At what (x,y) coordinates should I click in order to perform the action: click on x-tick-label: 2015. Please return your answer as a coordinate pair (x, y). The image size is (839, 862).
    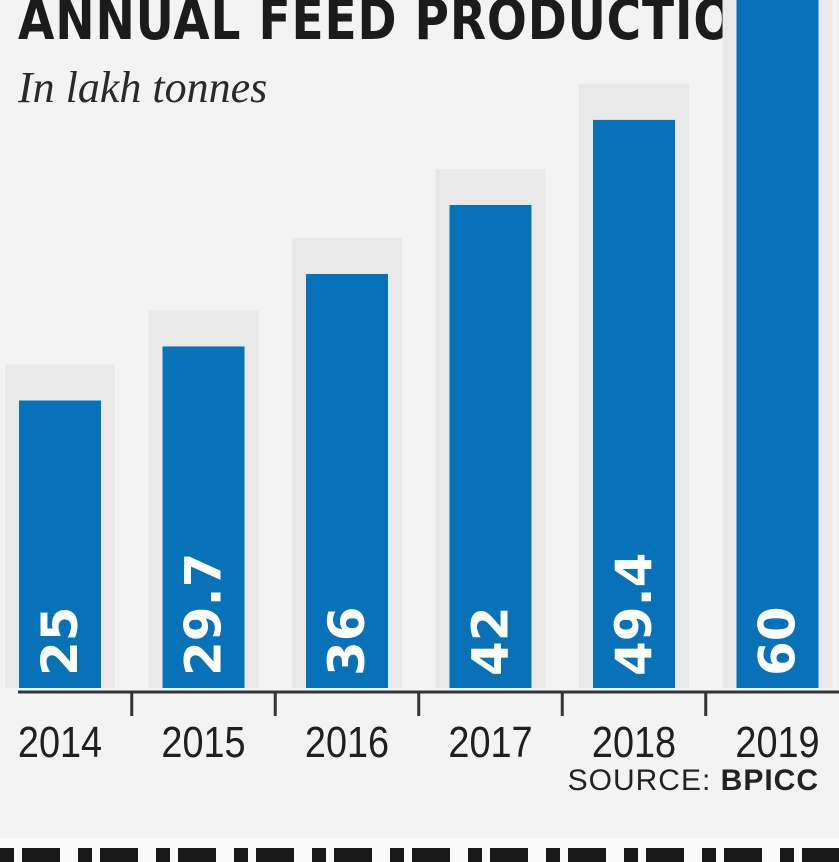
    Looking at the image, I should click on (203, 741).